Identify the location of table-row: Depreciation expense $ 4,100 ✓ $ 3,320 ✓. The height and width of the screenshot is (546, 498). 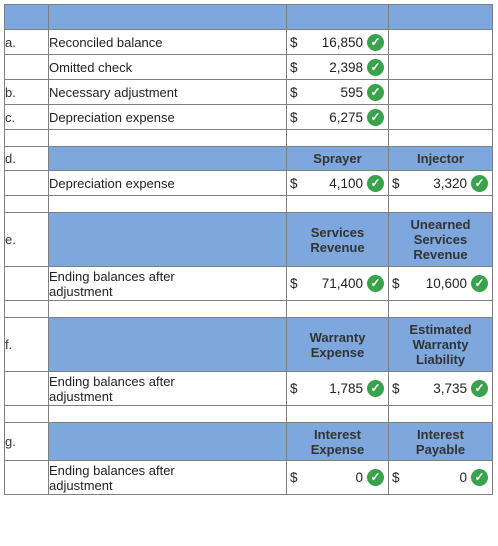
(248, 183).